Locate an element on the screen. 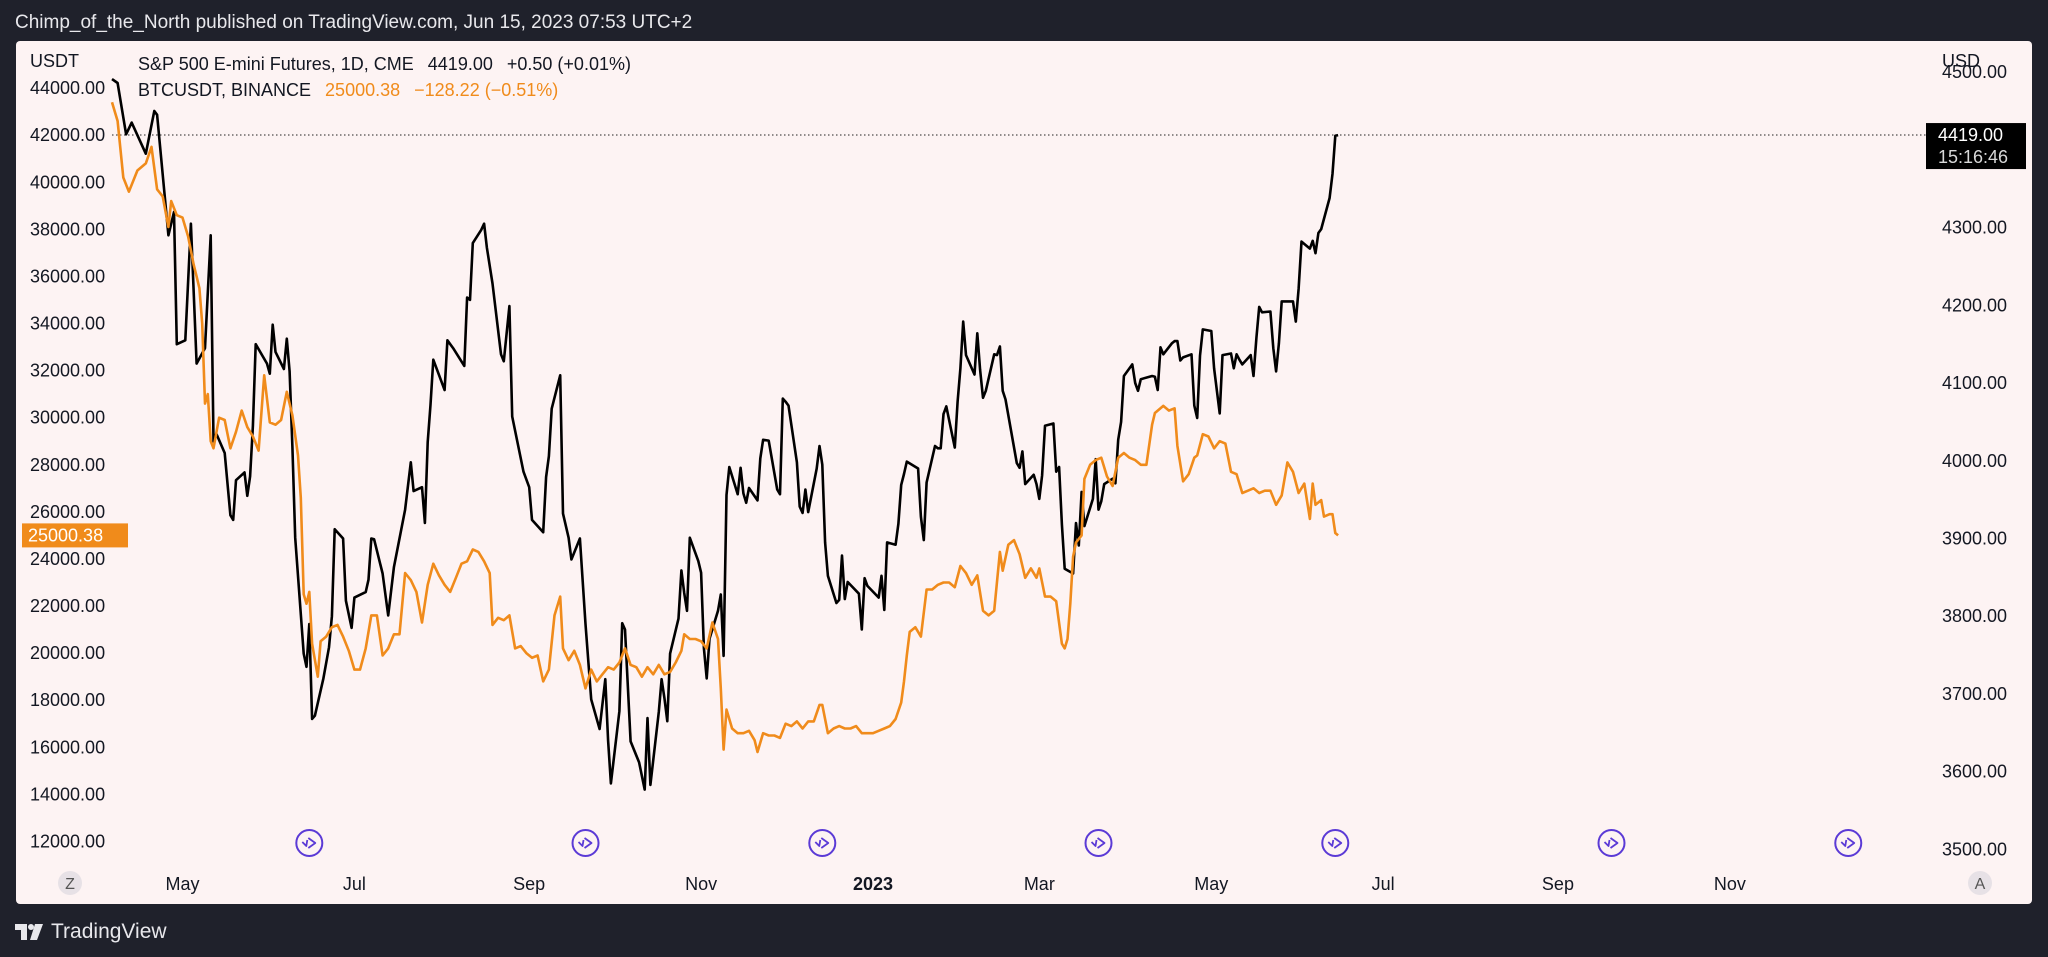 The width and height of the screenshot is (2048, 957). right-axis-tick-label: 3500.00 is located at coordinates (1974, 849).